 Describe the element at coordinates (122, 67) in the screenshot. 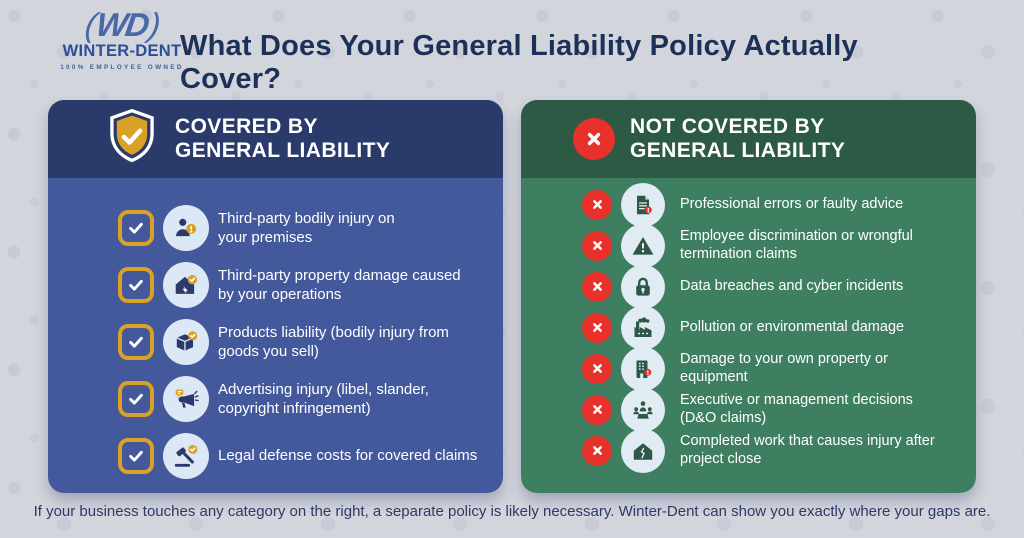

I see `logo-tagline: 100% EMPLOYEE OWNED` at that location.